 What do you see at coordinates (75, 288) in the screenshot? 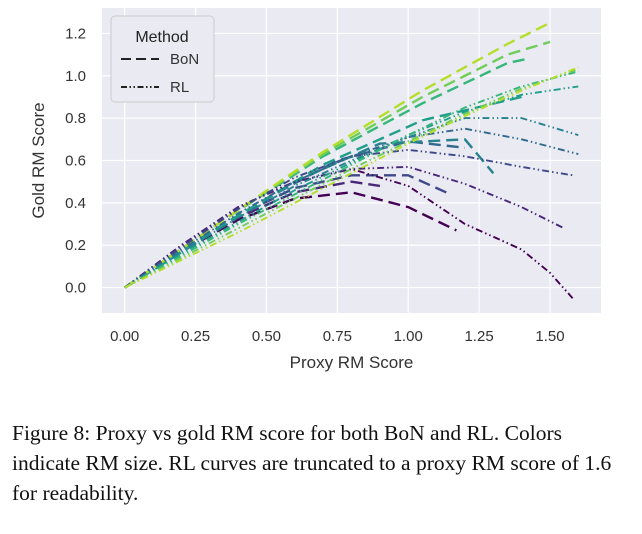
I see `y-tick-label: 0.0` at bounding box center [75, 288].